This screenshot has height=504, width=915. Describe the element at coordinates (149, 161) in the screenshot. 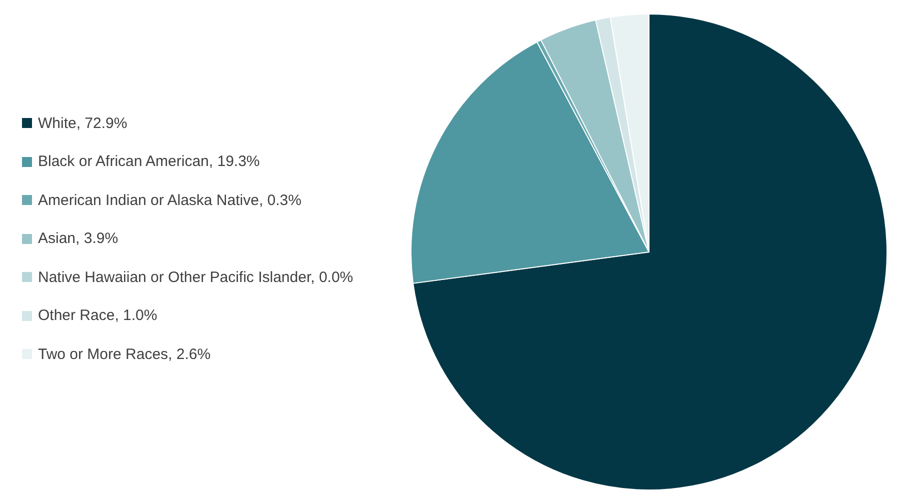

I see `legend-label: Black or African American, 19.3%` at that location.